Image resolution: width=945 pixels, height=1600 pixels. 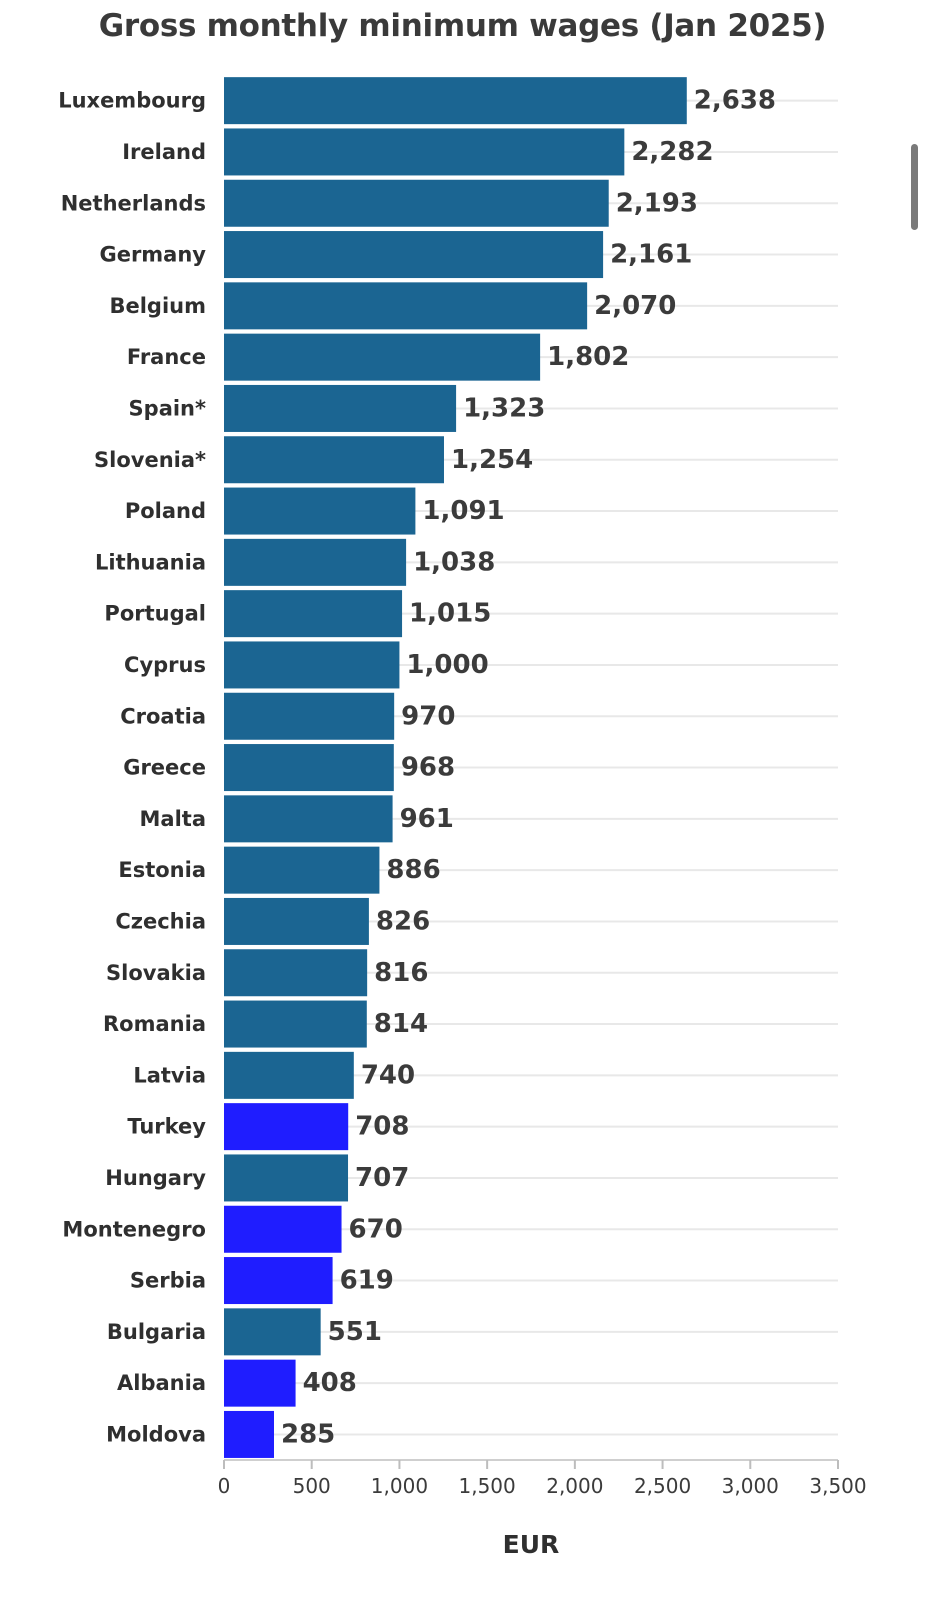 What do you see at coordinates (173, 819) in the screenshot?
I see `category-label: Malta` at bounding box center [173, 819].